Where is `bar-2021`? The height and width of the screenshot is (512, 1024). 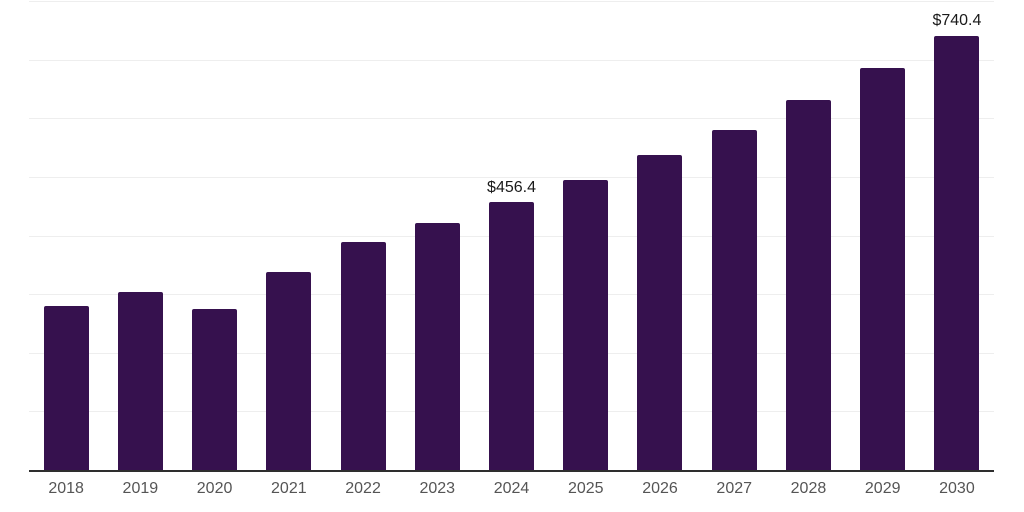 bar-2021 is located at coordinates (289, 370).